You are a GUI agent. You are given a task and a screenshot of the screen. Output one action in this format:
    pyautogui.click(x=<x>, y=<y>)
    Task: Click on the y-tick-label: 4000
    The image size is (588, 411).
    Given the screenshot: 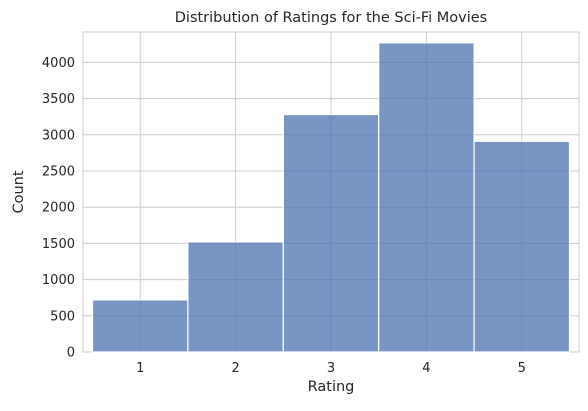 What is the action you would take?
    pyautogui.click(x=58, y=63)
    